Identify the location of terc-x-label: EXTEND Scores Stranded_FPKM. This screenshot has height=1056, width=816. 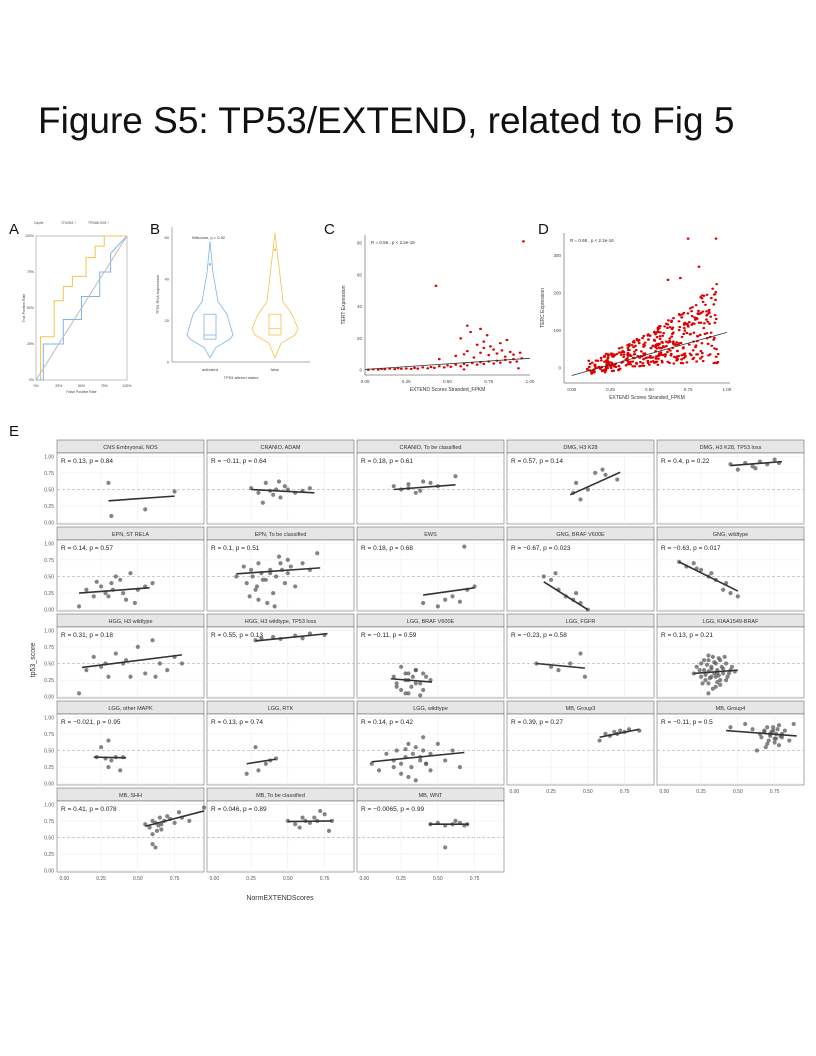
(647, 398).